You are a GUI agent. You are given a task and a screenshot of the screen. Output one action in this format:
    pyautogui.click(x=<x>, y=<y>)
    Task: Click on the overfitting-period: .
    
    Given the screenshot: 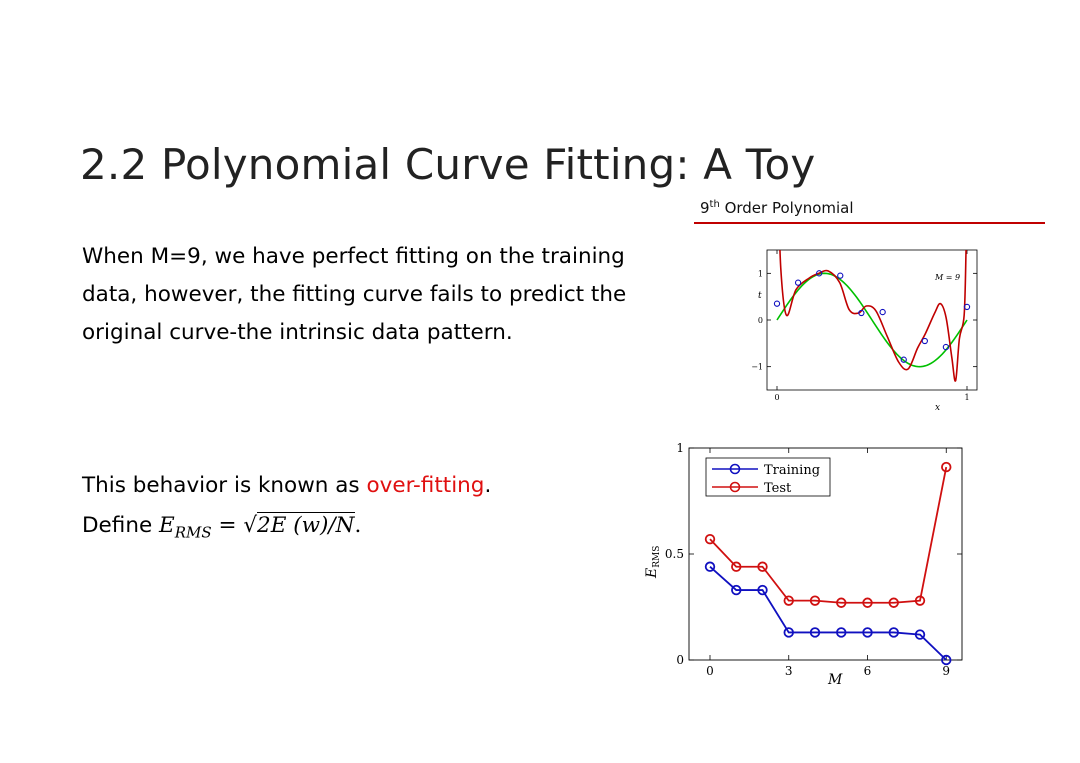 What is the action you would take?
    pyautogui.click(x=488, y=485)
    